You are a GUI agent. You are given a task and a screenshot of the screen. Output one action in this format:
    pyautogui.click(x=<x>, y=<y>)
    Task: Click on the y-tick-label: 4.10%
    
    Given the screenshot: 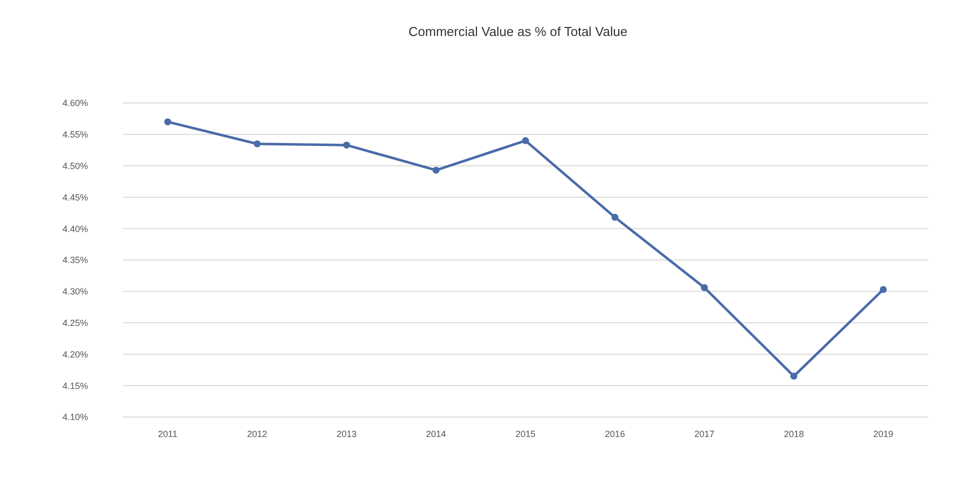 What is the action you would take?
    pyautogui.click(x=75, y=417)
    